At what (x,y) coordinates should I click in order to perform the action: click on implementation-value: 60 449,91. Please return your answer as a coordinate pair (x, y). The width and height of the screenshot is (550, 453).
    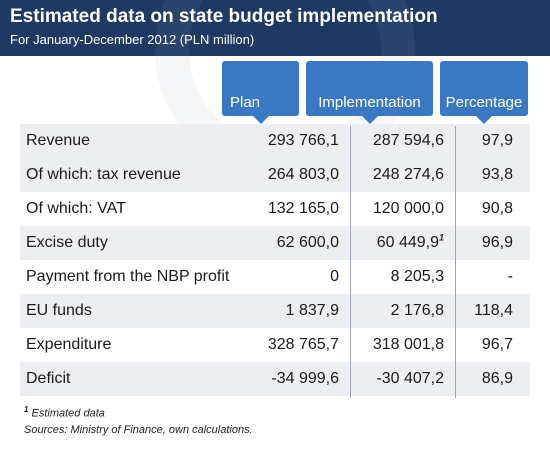
    Looking at the image, I should click on (410, 243).